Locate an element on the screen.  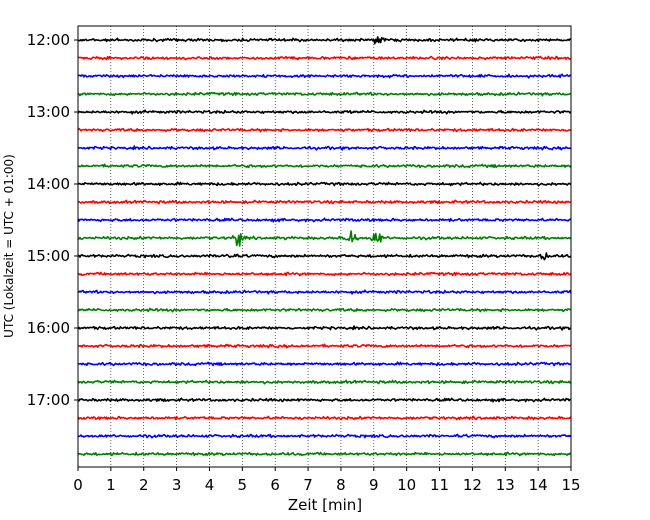
x-tick-label: 12 is located at coordinates (472, 485).